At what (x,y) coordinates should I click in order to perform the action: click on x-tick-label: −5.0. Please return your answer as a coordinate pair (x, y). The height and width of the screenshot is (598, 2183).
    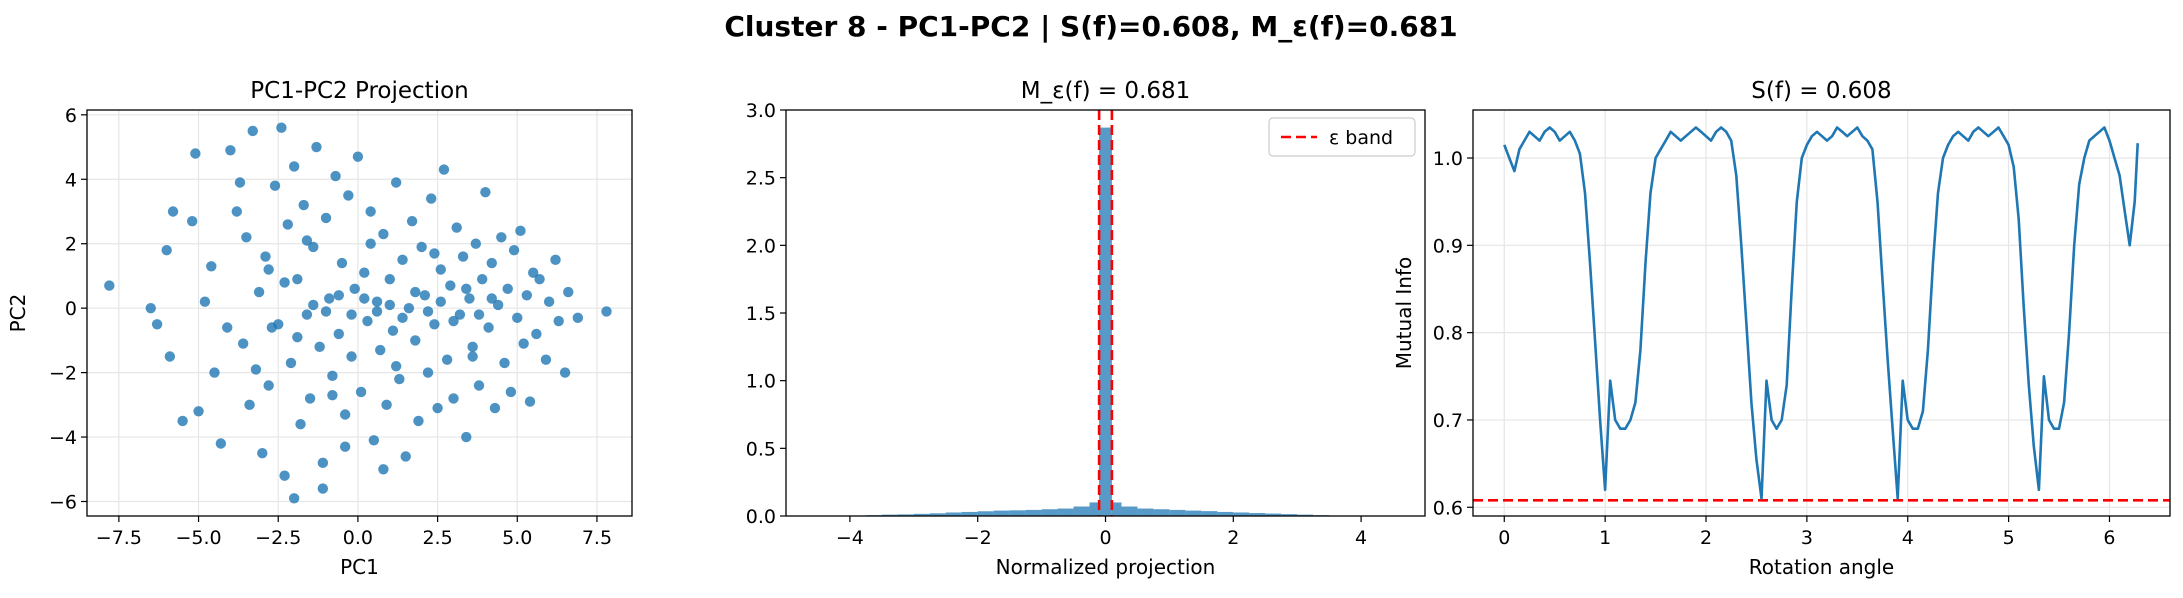
    Looking at the image, I should click on (198, 538).